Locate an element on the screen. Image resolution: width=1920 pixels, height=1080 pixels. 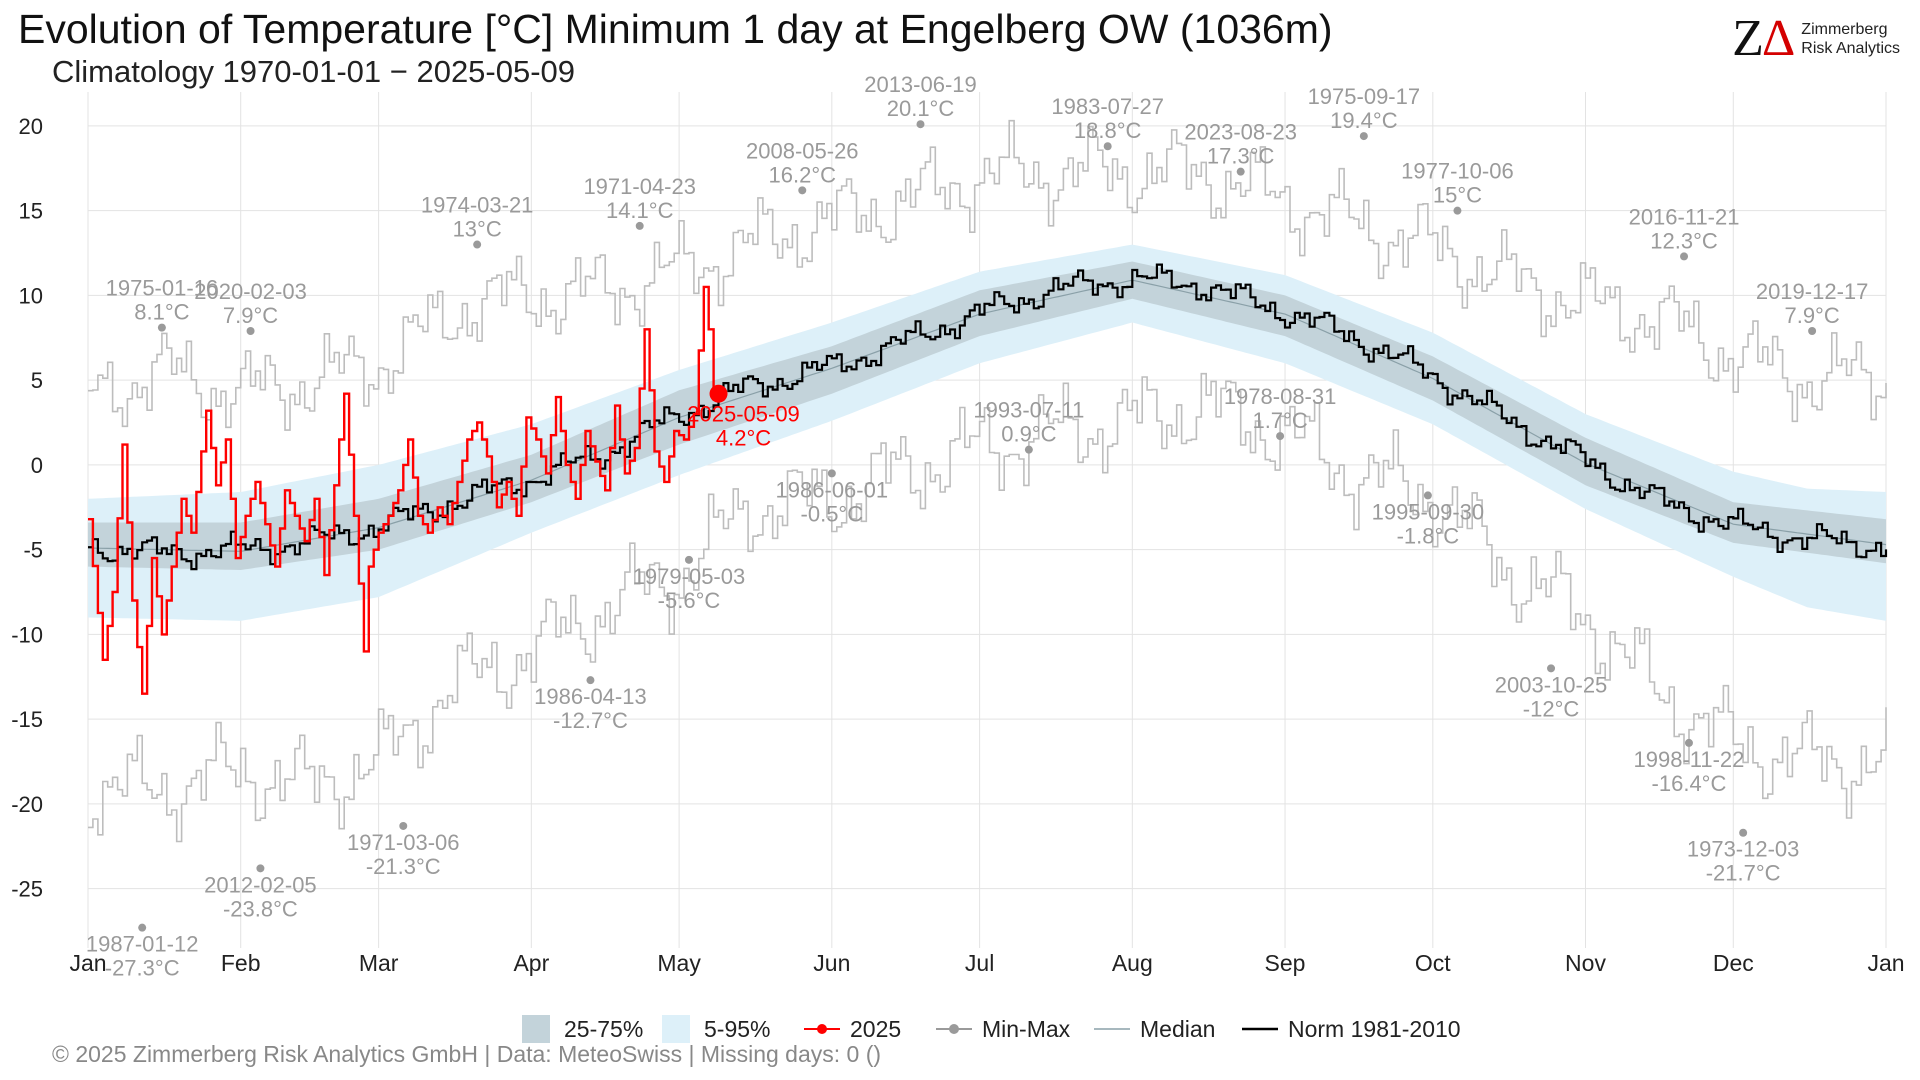
extreme-label: 1978-08-31 1.7°C is located at coordinates (1280, 408).